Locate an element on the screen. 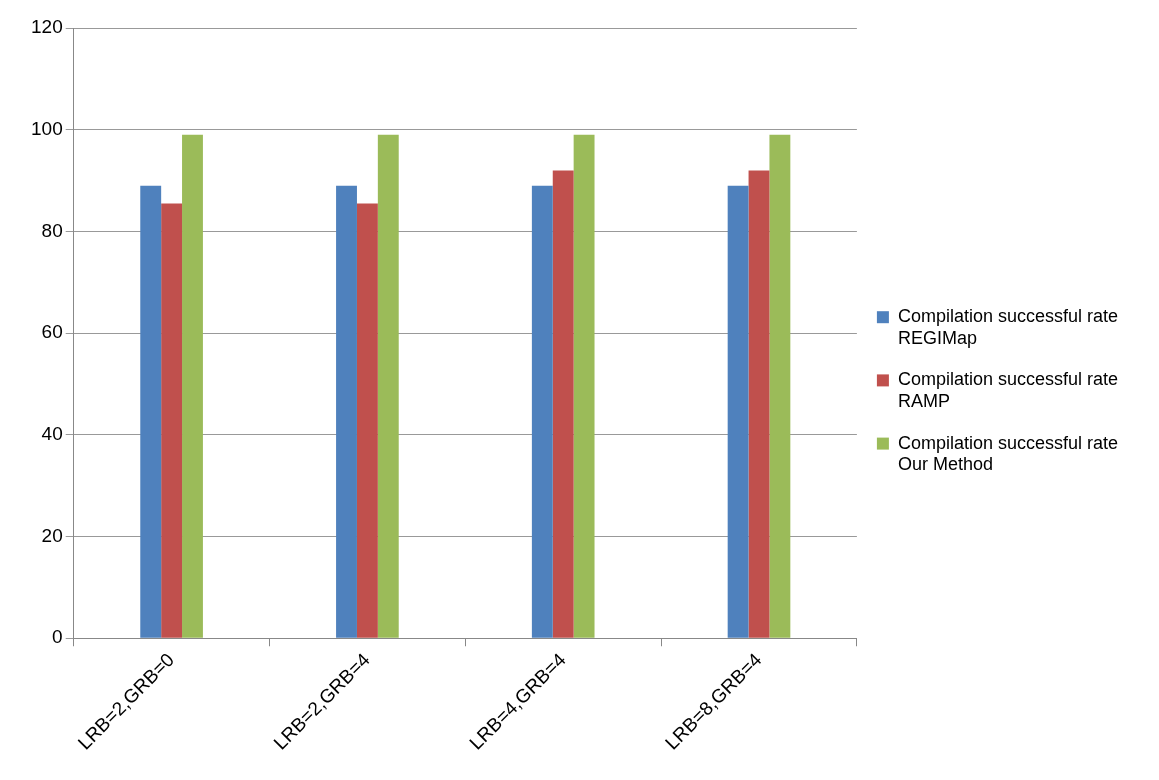  y-tick-label: 0 is located at coordinates (57, 637).